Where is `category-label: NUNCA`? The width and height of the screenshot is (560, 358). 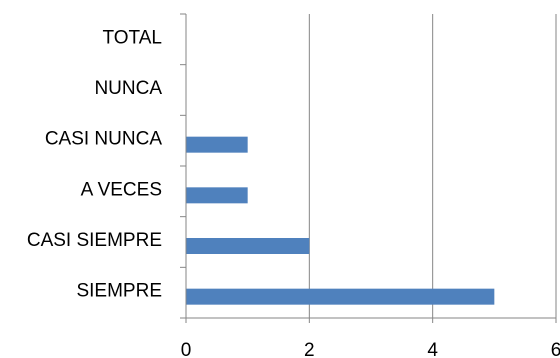 category-label: NUNCA is located at coordinates (128, 88).